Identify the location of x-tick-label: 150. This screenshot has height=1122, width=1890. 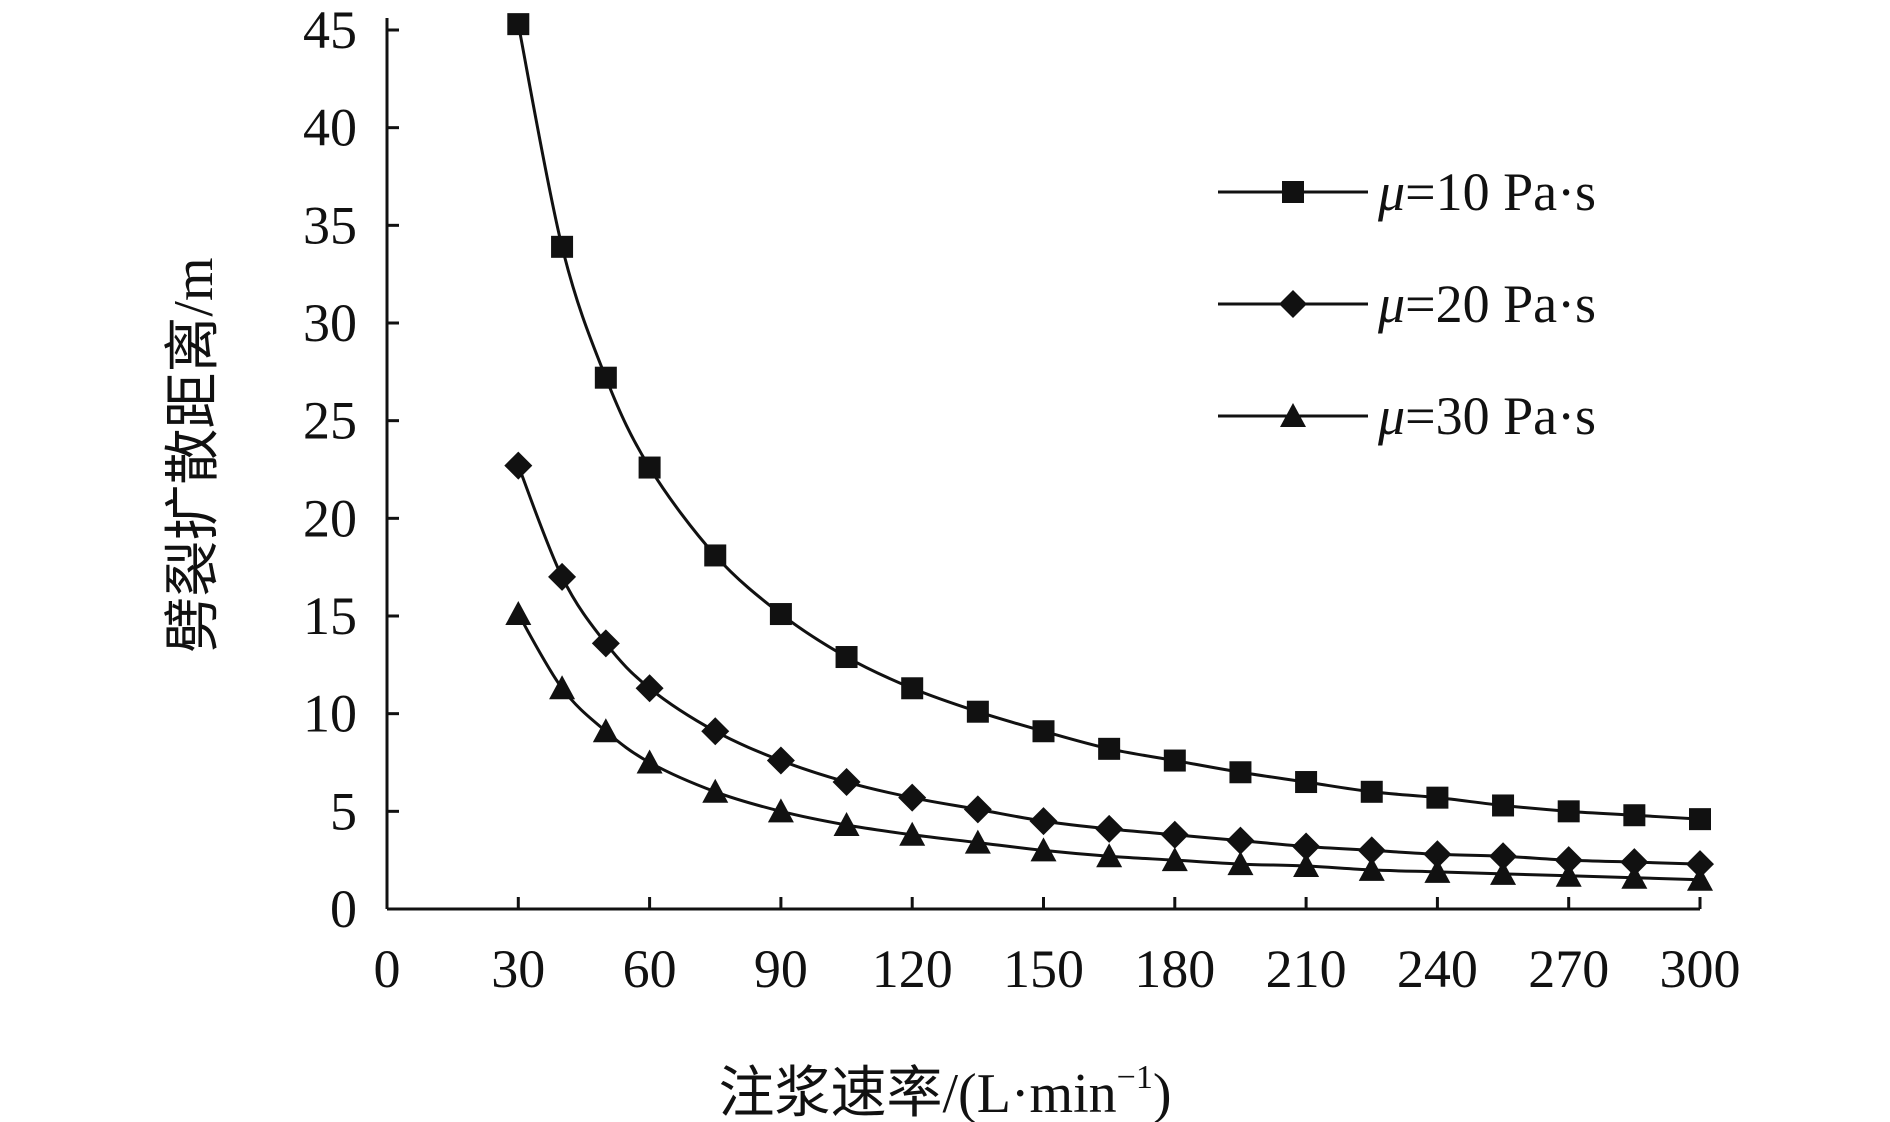
(1043, 969).